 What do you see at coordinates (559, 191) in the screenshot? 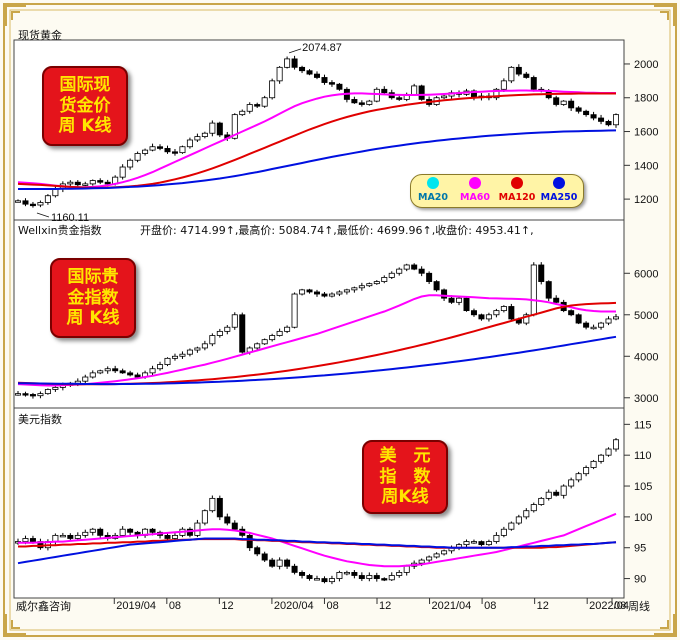
I see `legend-item-ma250: MA250` at bounding box center [559, 191].